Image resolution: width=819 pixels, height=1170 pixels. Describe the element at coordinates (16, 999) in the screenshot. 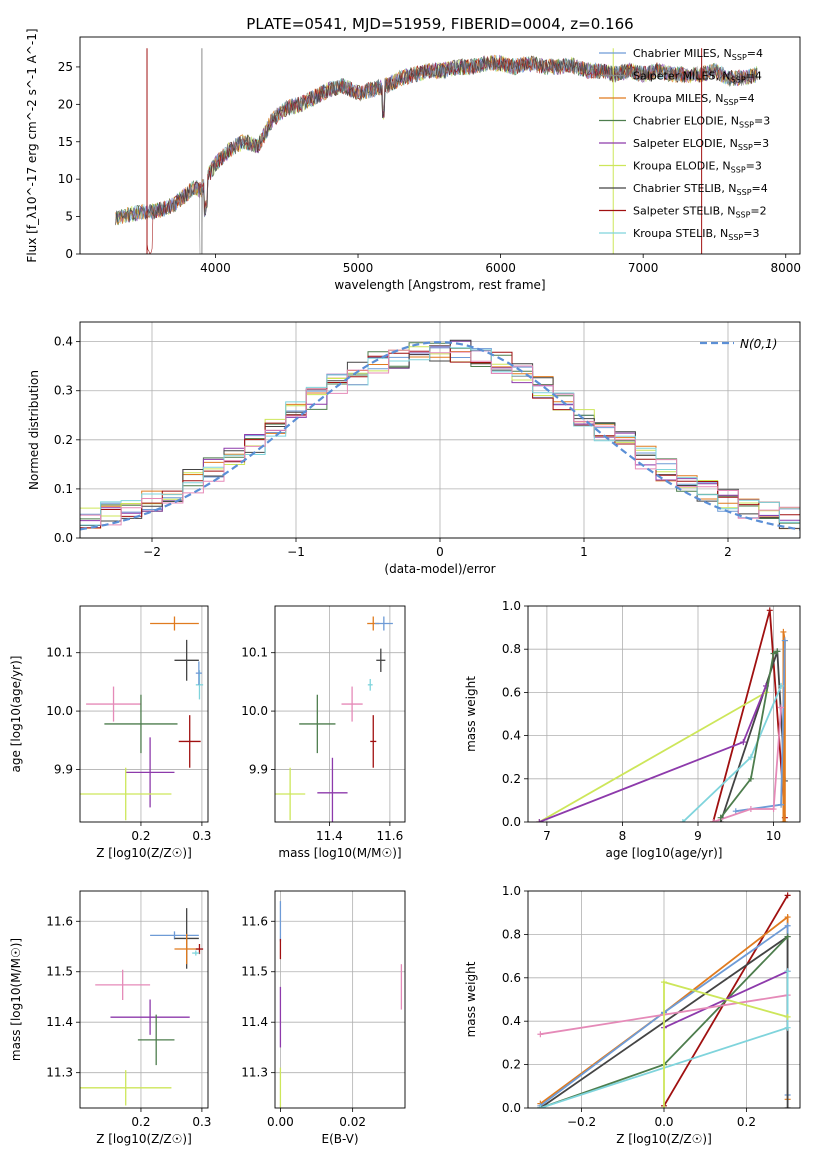

I see `y-axis-label: mass [log10(M/M☉)]` at that location.